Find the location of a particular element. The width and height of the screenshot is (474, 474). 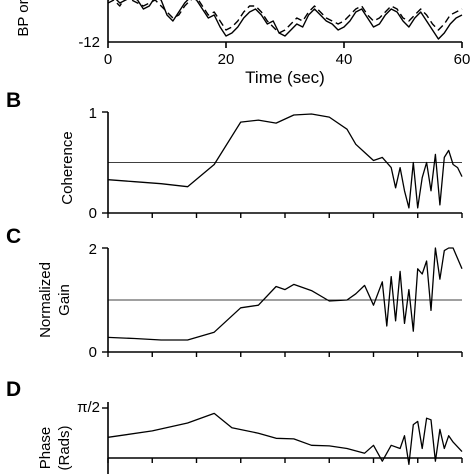

panel-c-ytick-bottom: 0 is located at coordinates (93, 352).